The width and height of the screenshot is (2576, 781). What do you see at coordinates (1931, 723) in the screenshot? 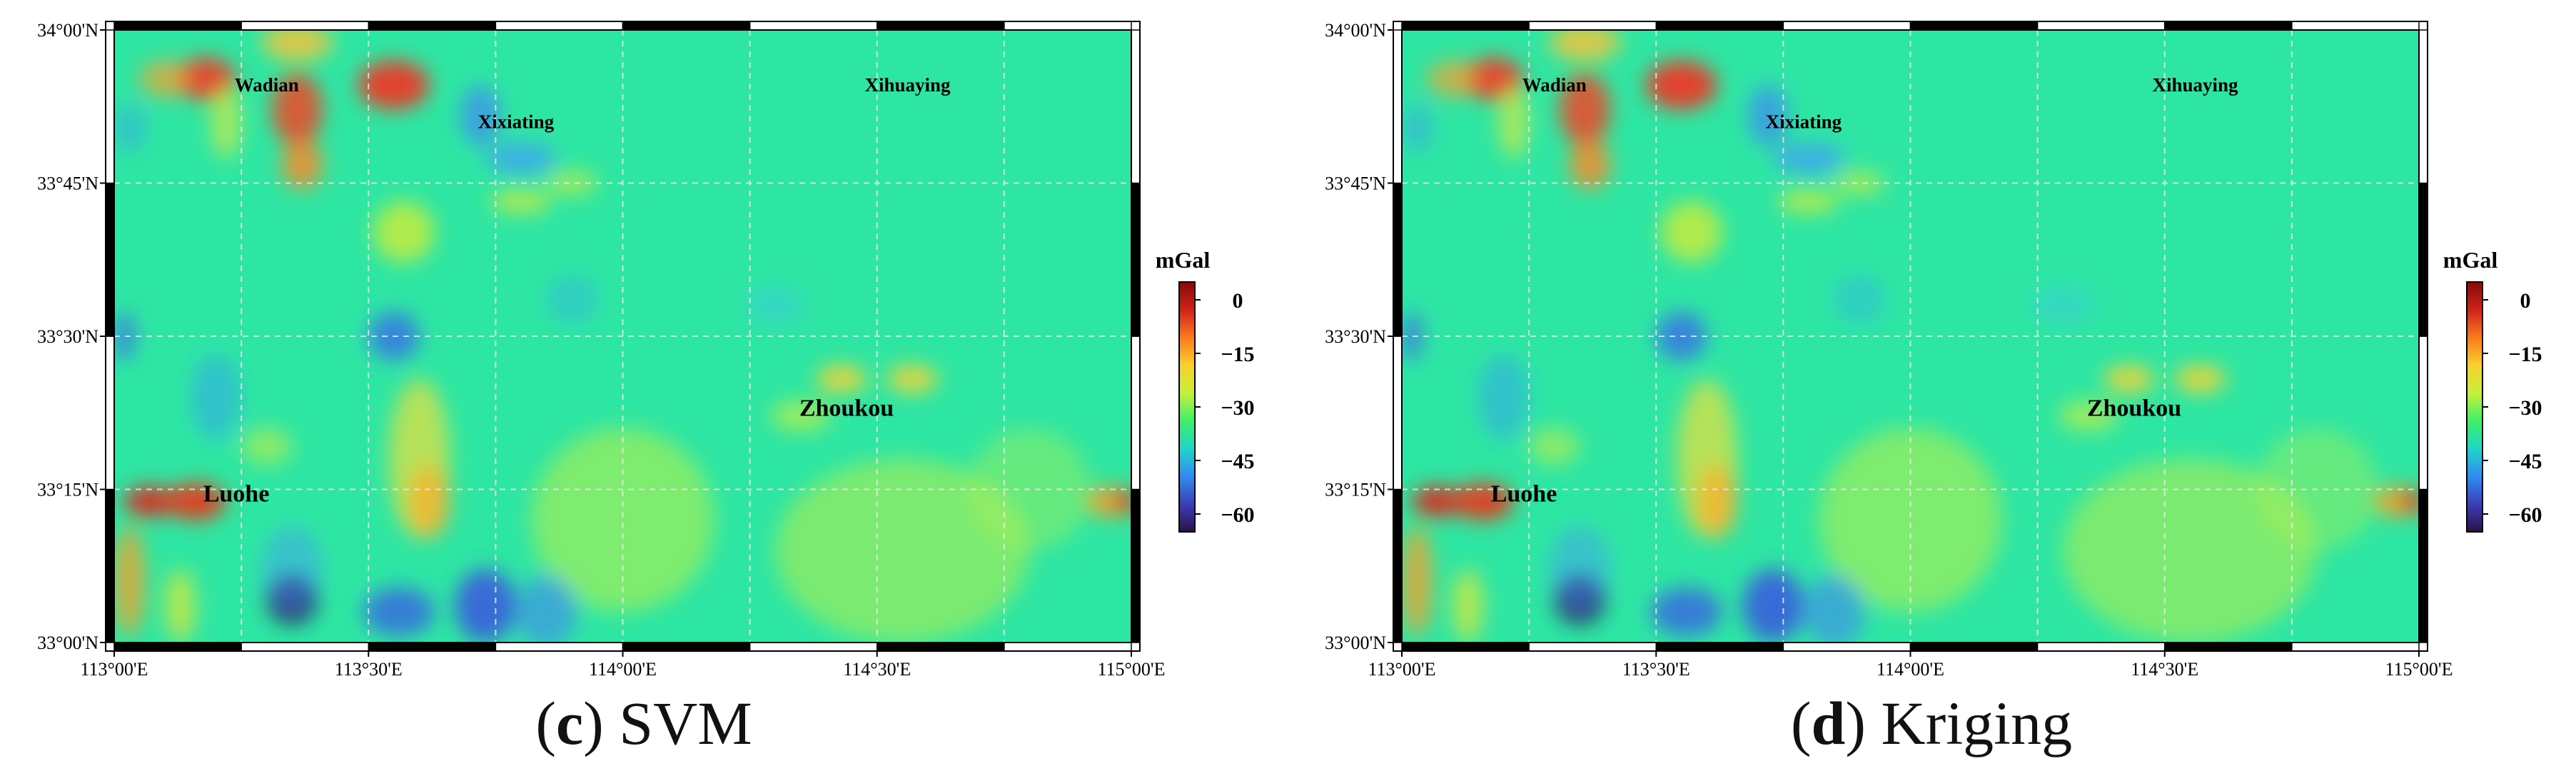
I see `caption-kriging: (d) Kriging` at bounding box center [1931, 723].